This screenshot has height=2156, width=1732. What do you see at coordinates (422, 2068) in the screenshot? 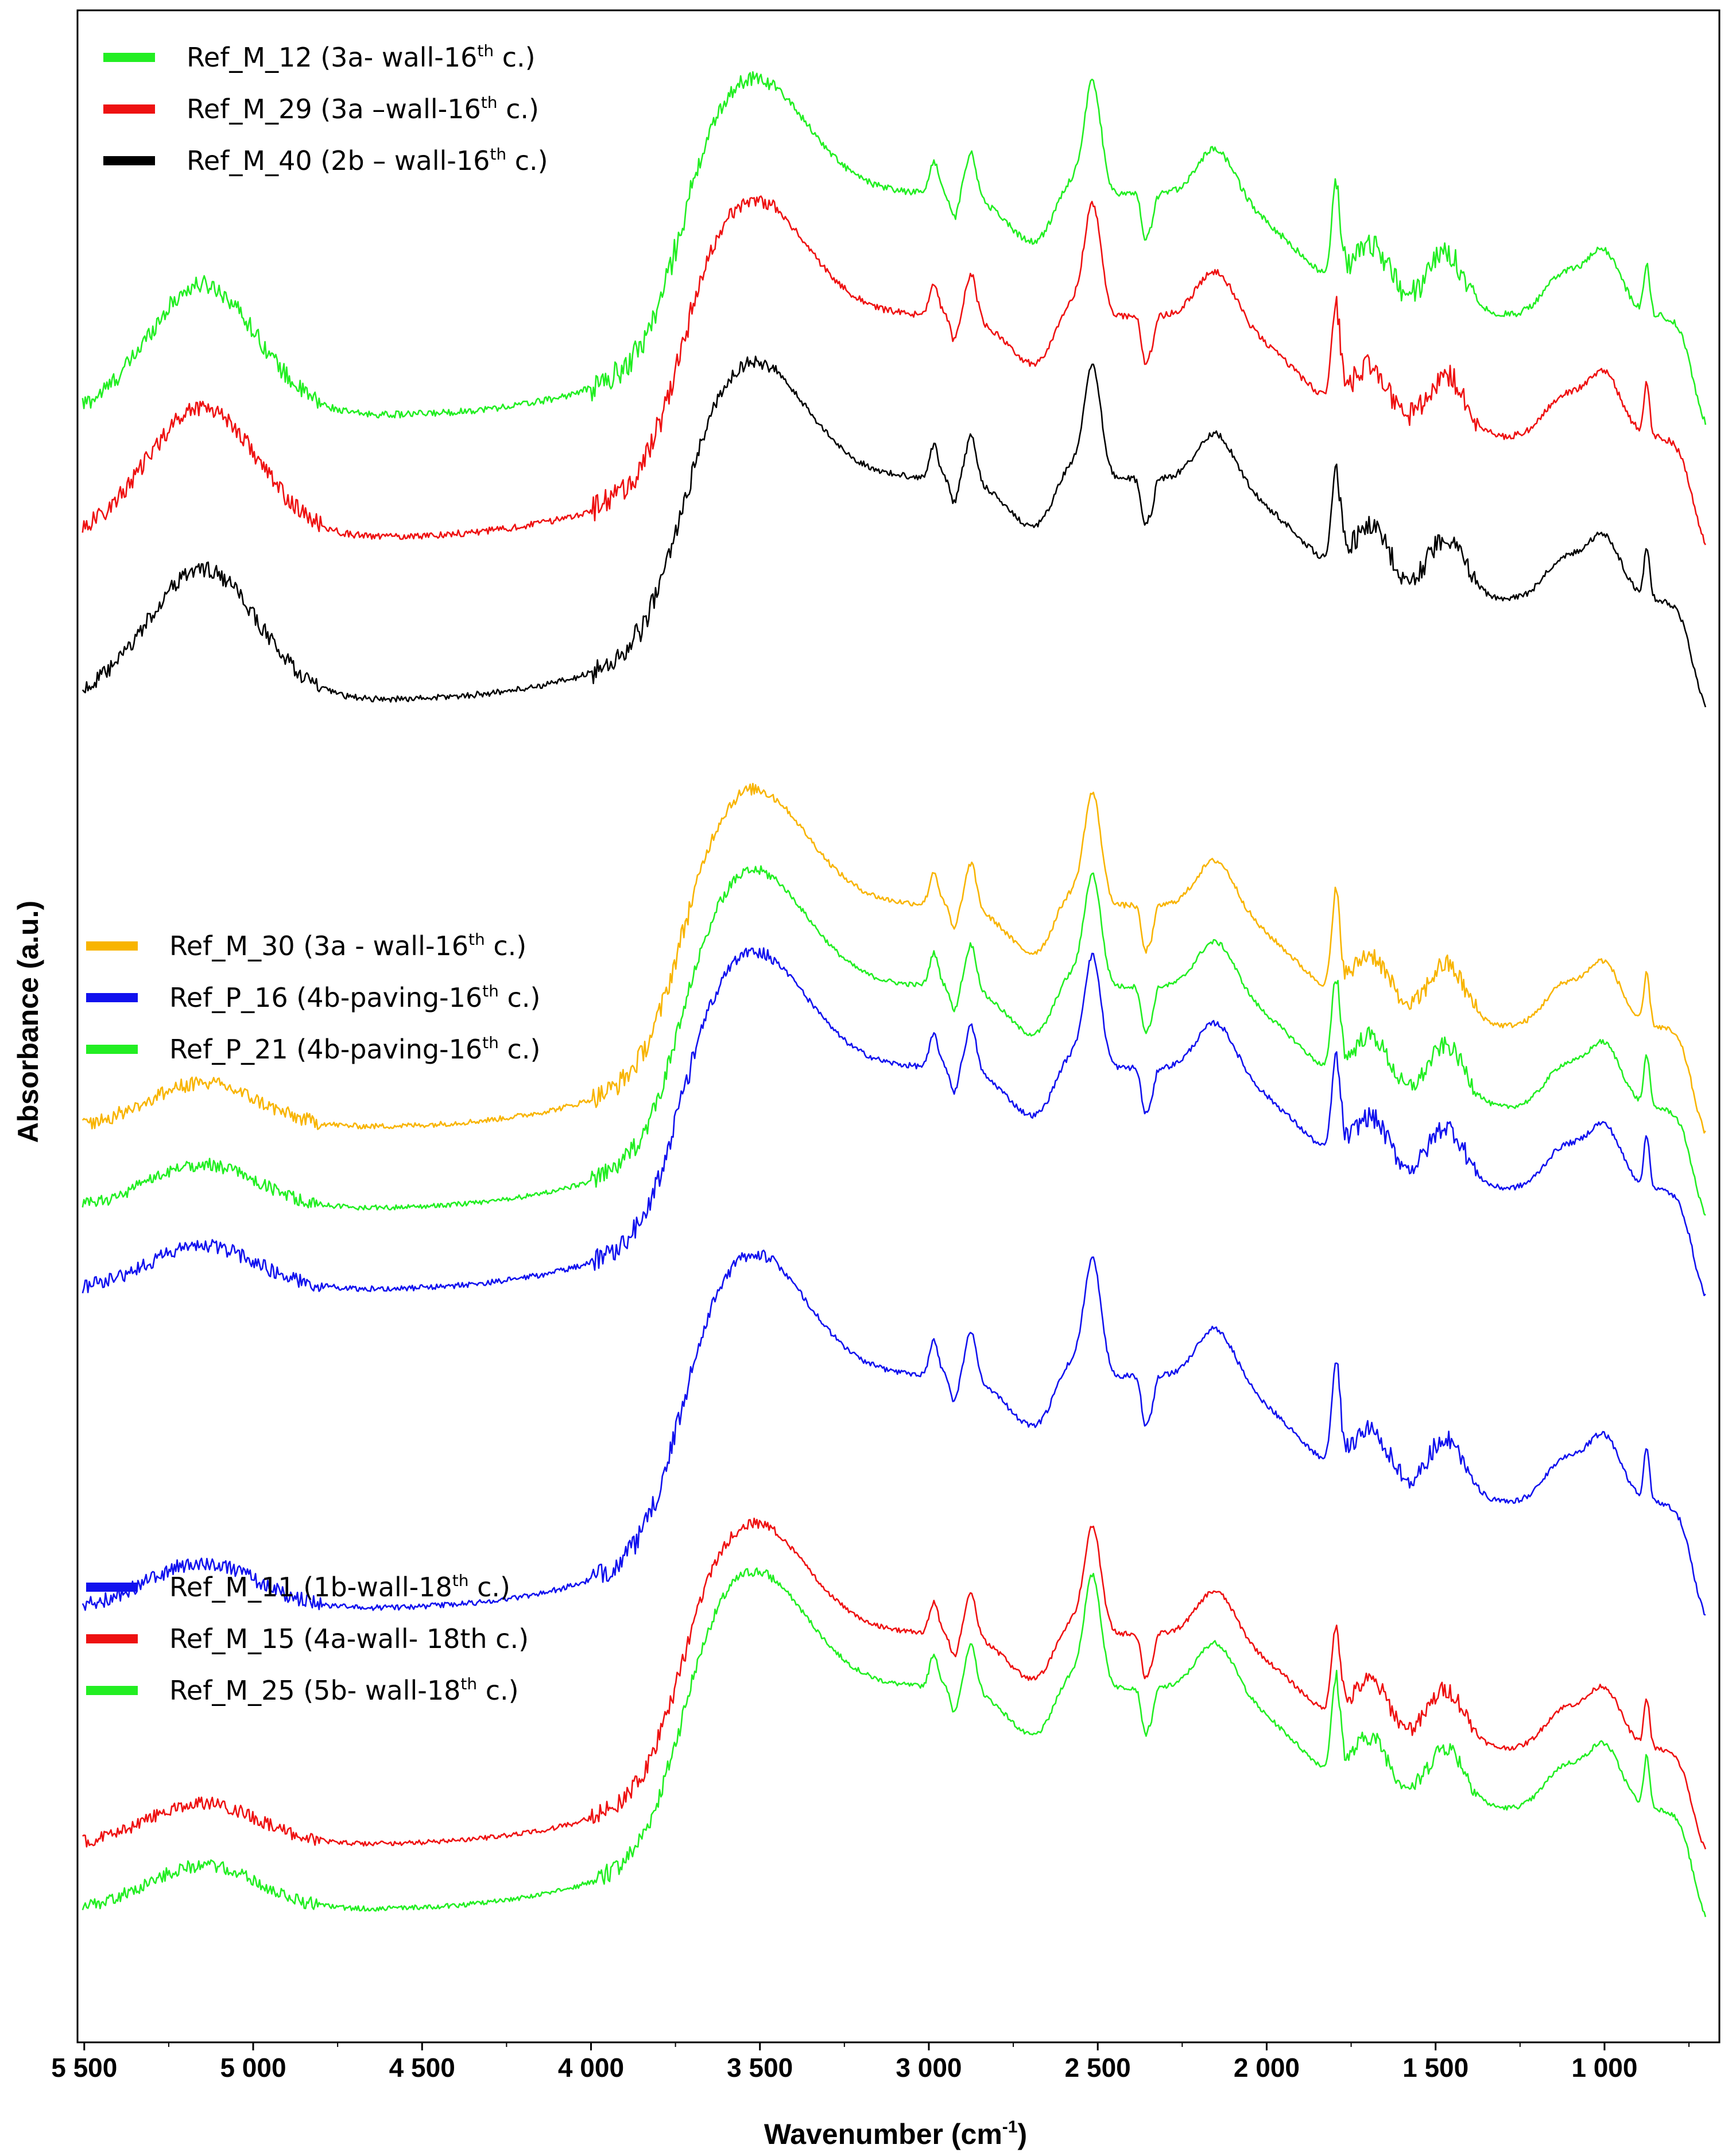
I see `x-tick-label: 4 500` at bounding box center [422, 2068].